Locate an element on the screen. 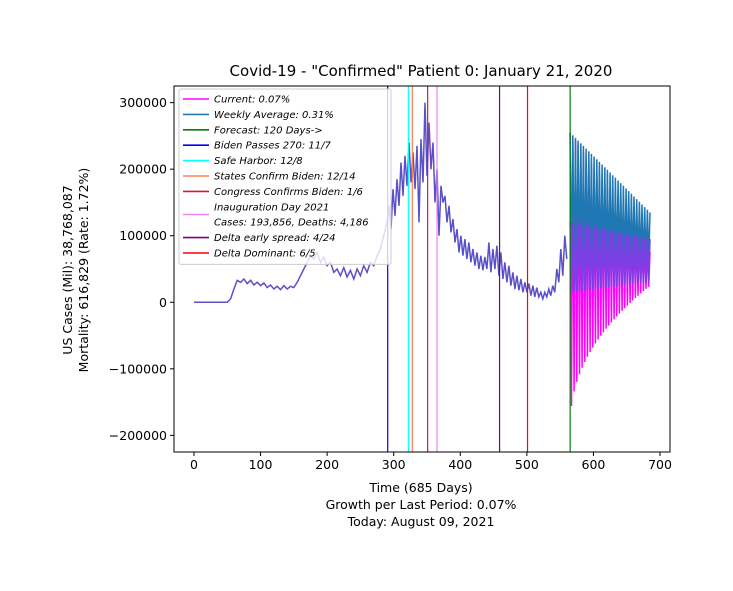  x-axis-label-line2: Growth per Last Period: 0.07% is located at coordinates (421, 504).